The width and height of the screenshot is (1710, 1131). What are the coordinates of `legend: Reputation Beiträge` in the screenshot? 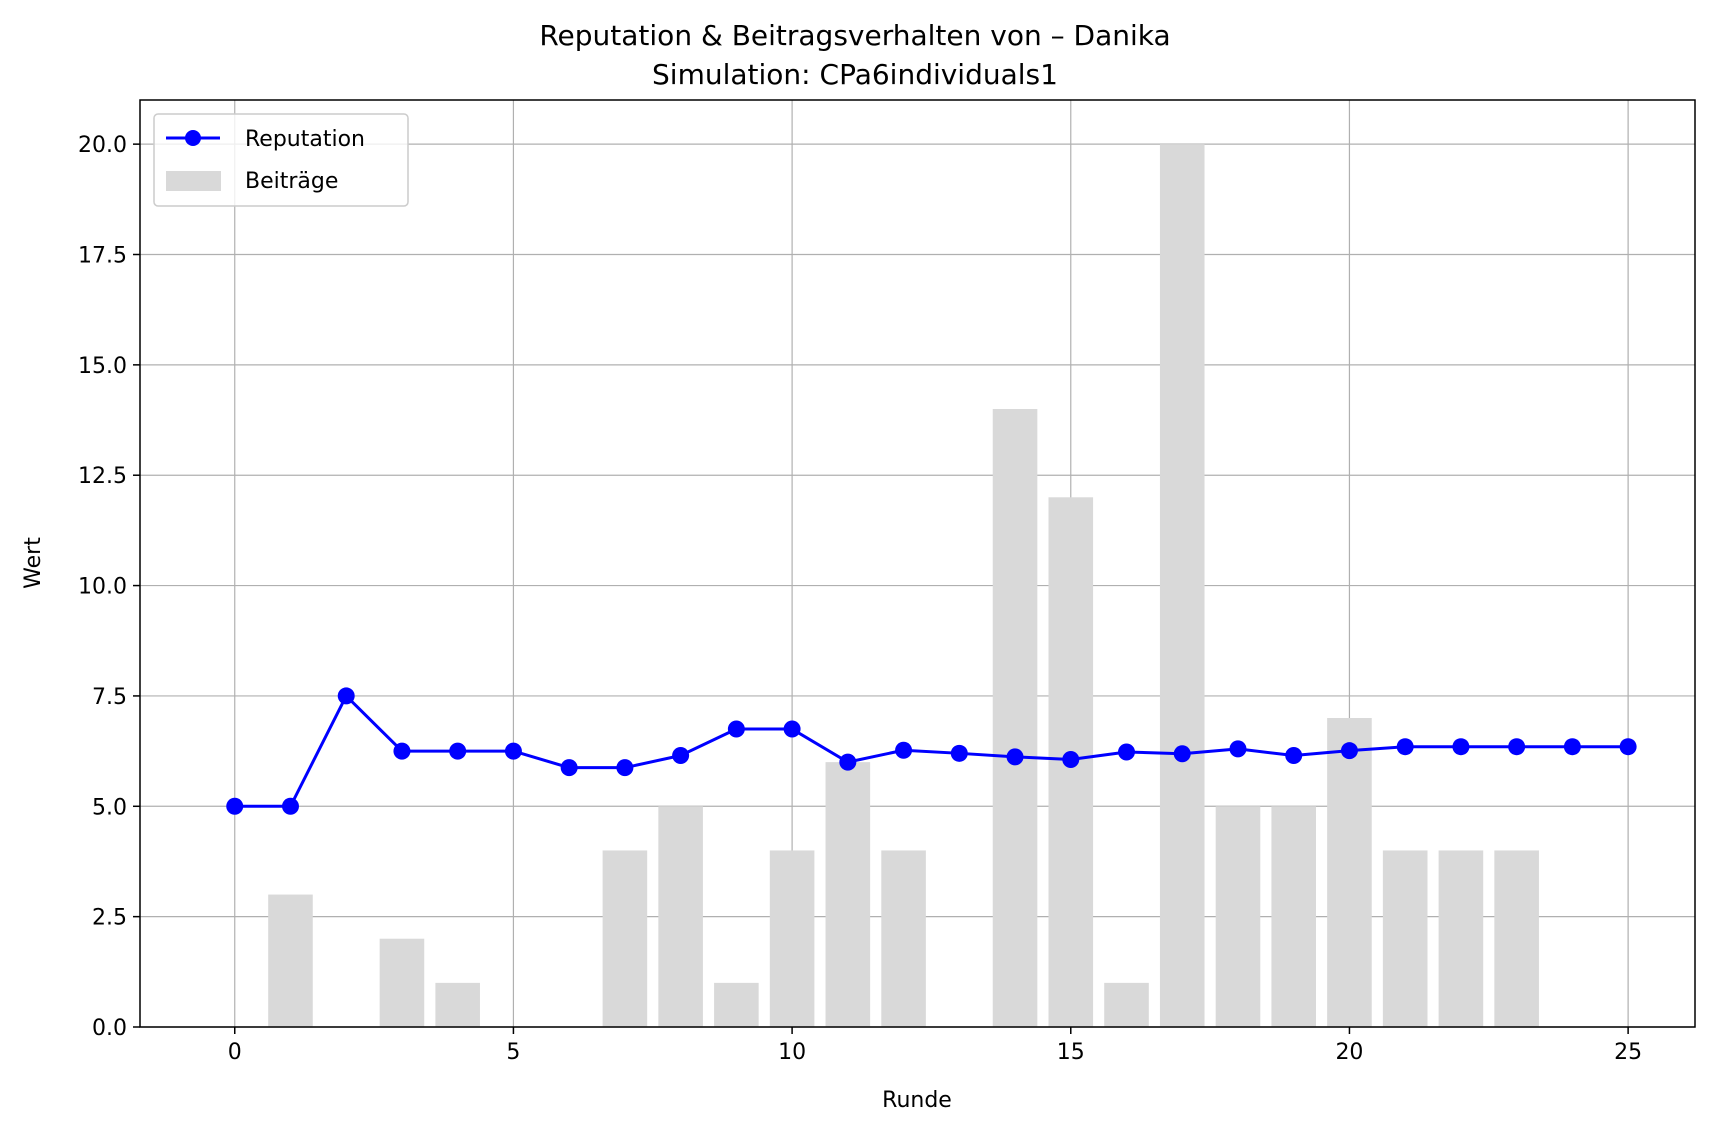 It's located at (281, 160).